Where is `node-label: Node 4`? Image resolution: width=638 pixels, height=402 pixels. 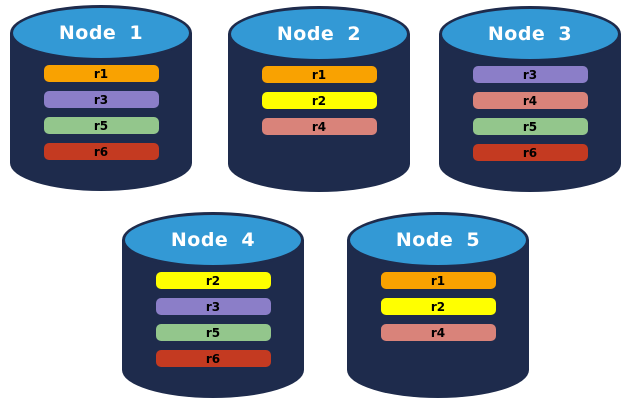
node-label: Node 4 is located at coordinates (213, 239).